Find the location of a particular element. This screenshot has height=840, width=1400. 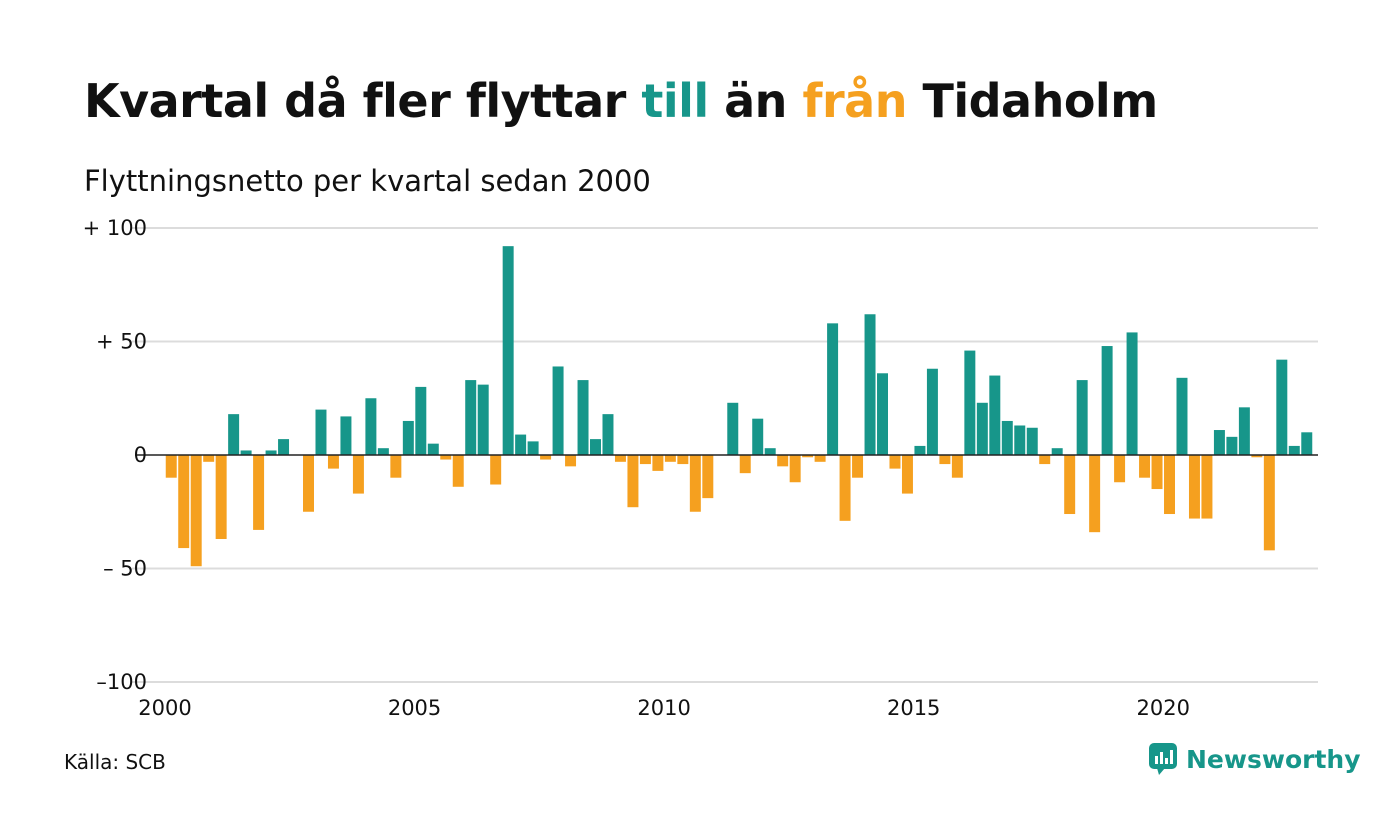

y-tick-label: 0 is located at coordinates (140, 455).